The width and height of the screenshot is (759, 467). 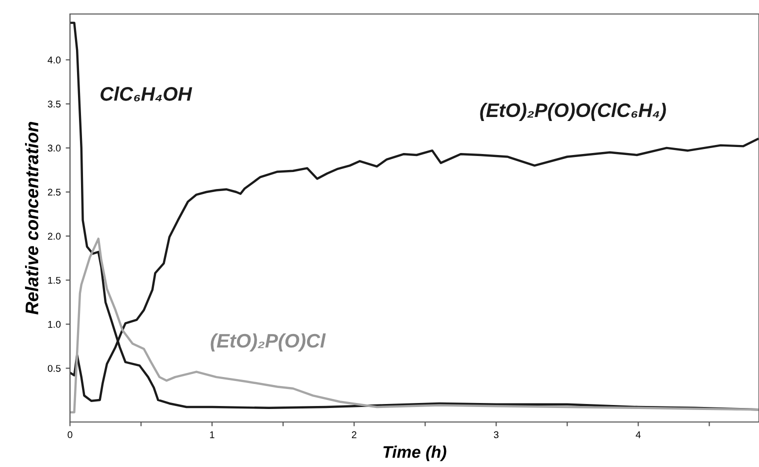 What do you see at coordinates (146, 94) in the screenshot?
I see `series-label: ClC₆H₄OH` at bounding box center [146, 94].